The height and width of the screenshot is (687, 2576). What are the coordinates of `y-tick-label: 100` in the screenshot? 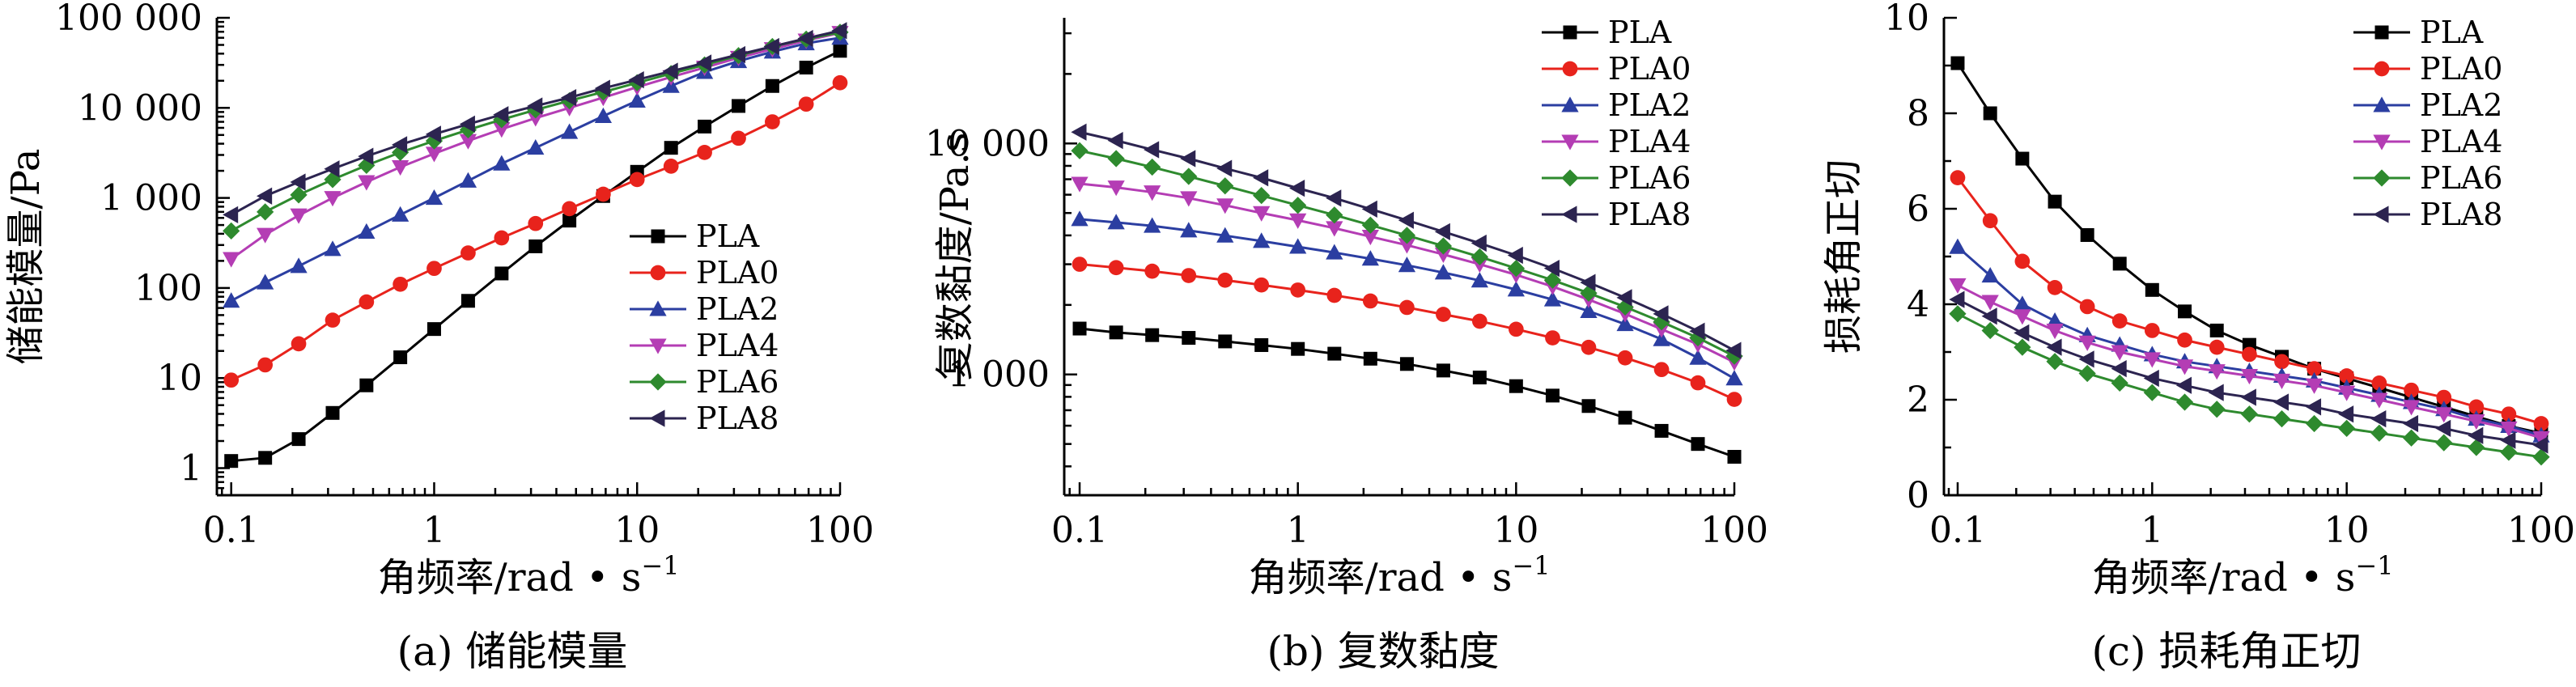 It's located at (168, 289).